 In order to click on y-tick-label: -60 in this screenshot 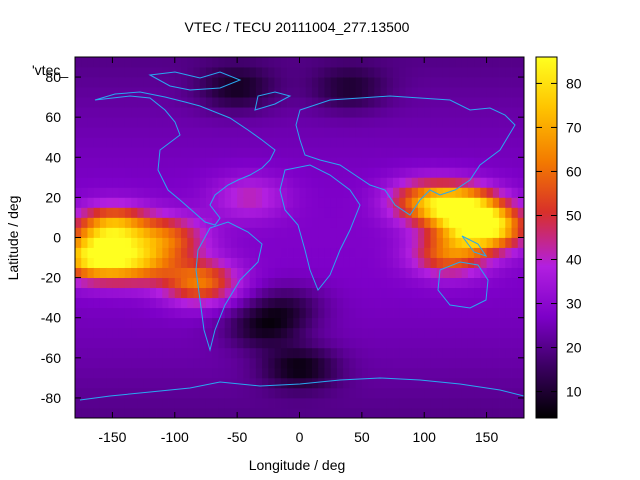, I will do `click(51, 358)`.